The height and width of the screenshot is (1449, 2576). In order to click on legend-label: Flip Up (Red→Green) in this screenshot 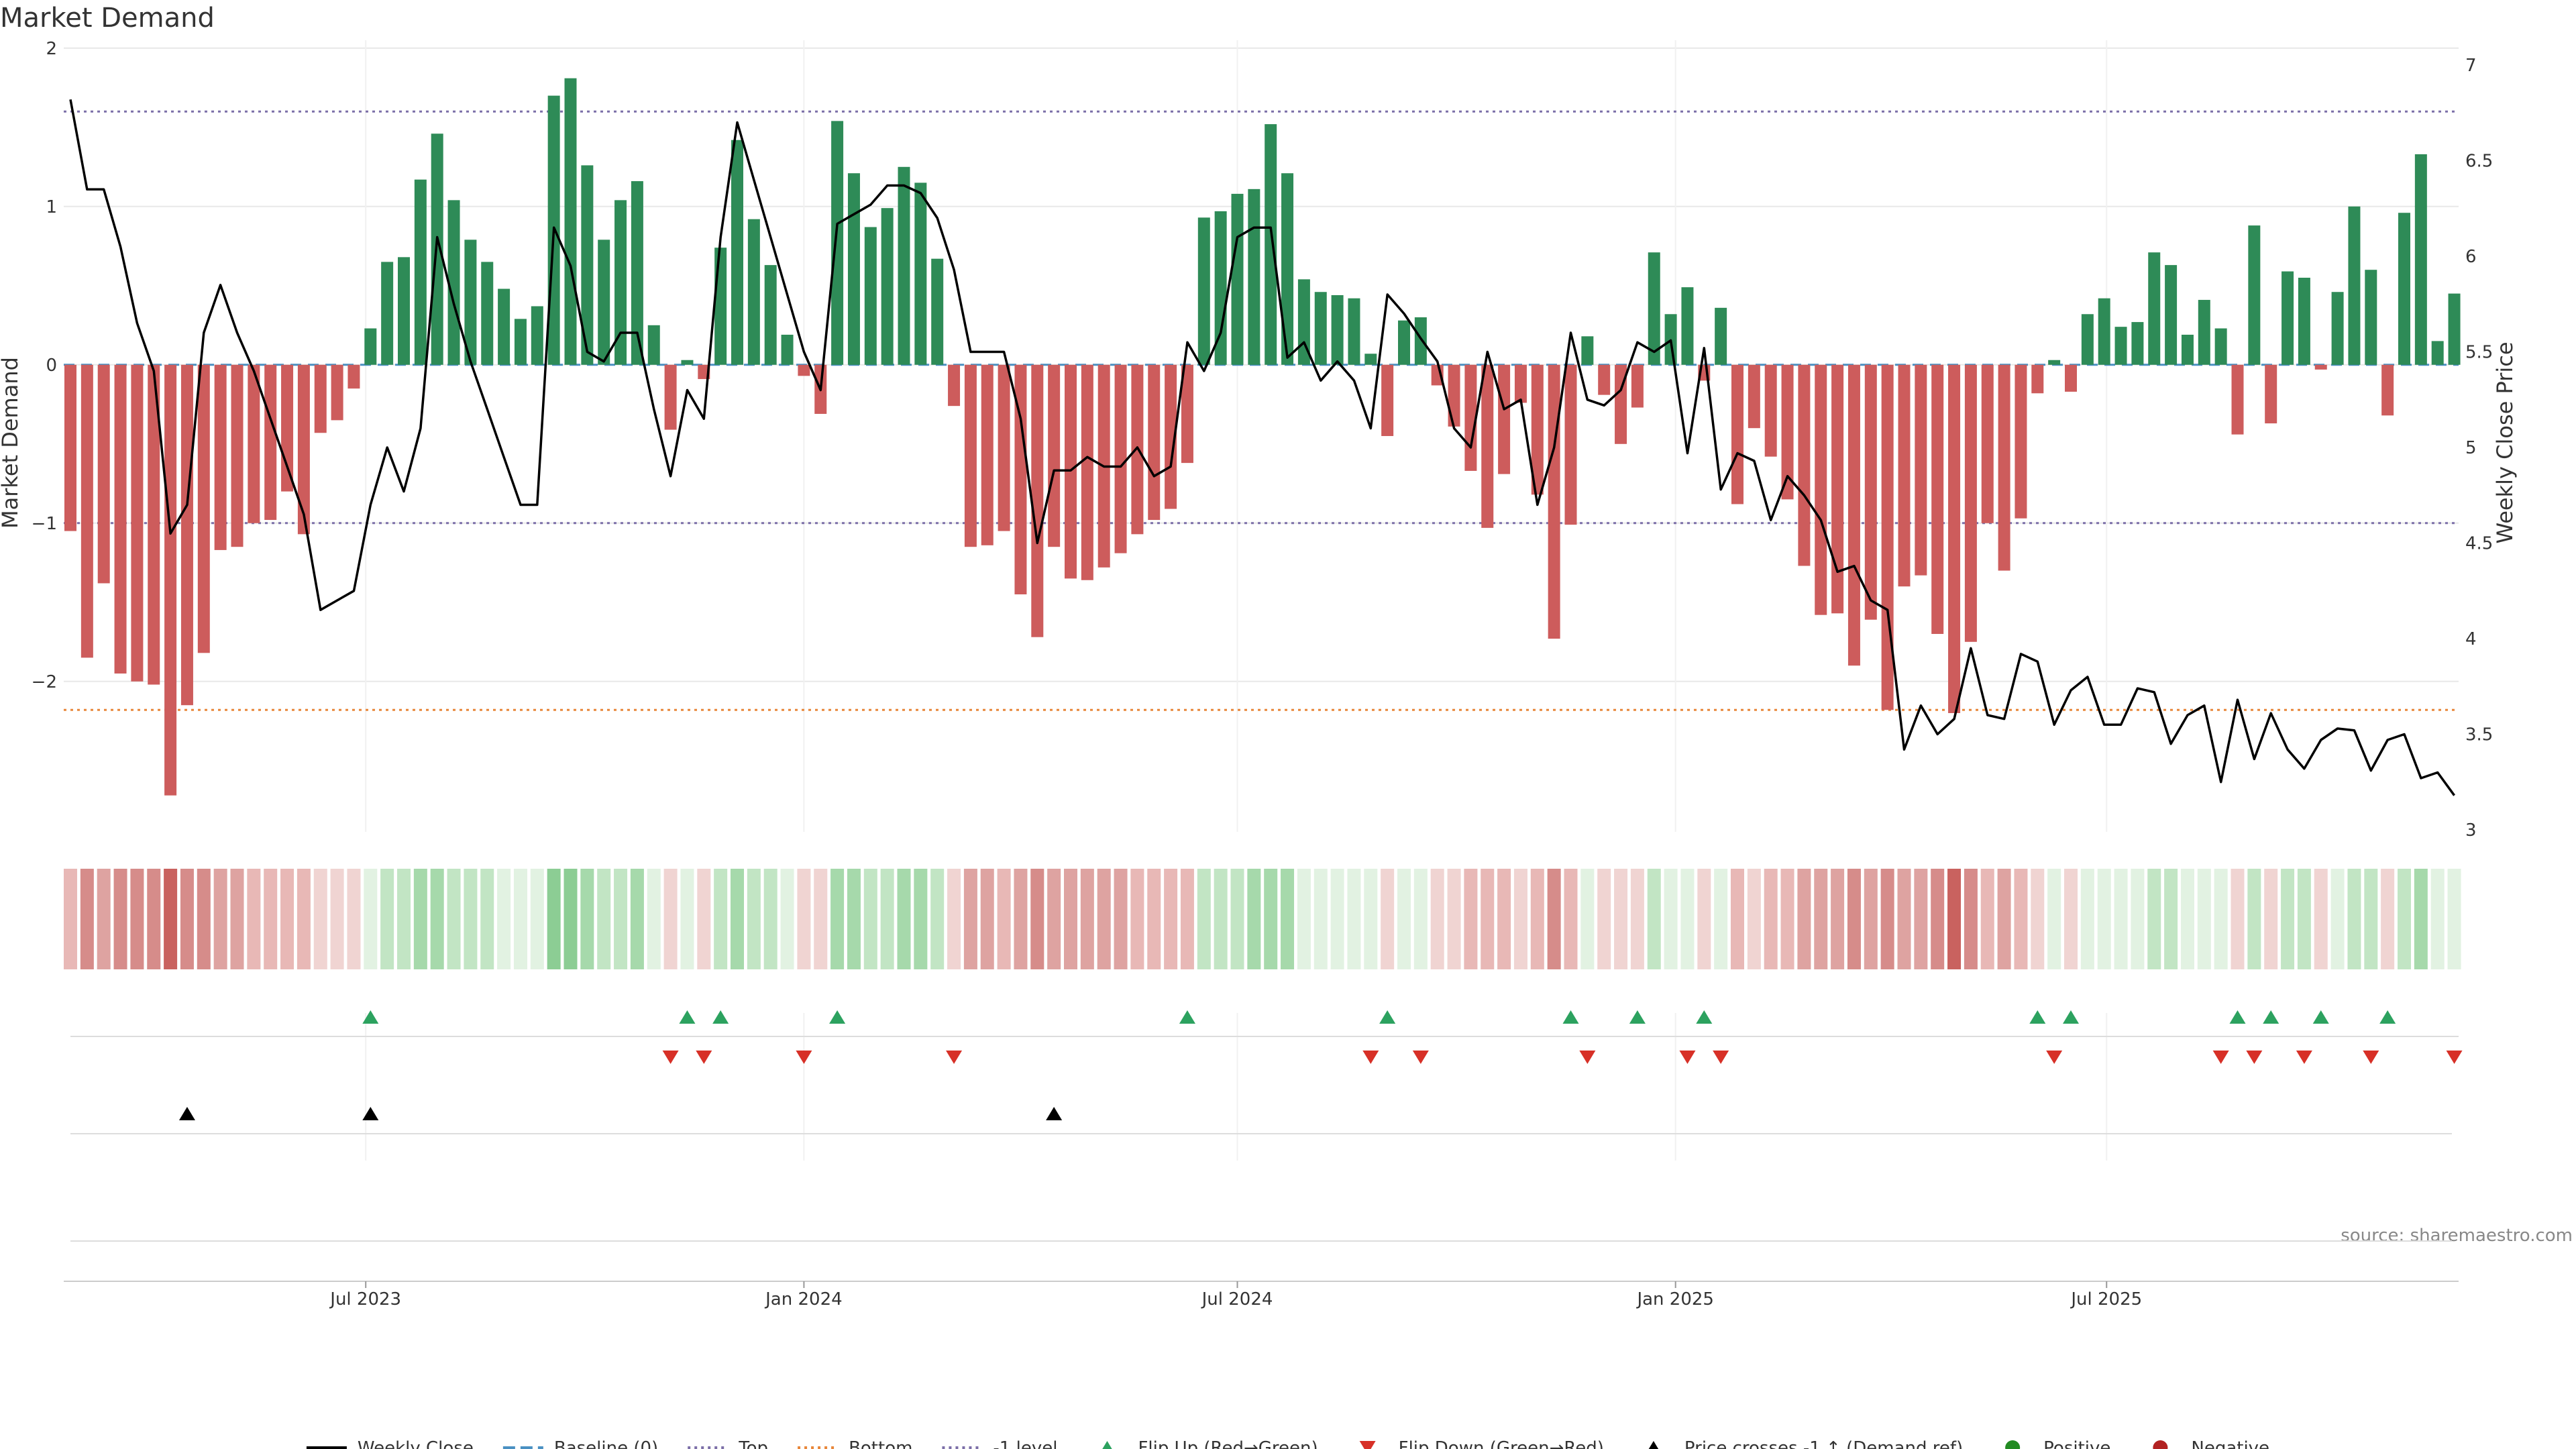, I will do `click(1228, 1443)`.